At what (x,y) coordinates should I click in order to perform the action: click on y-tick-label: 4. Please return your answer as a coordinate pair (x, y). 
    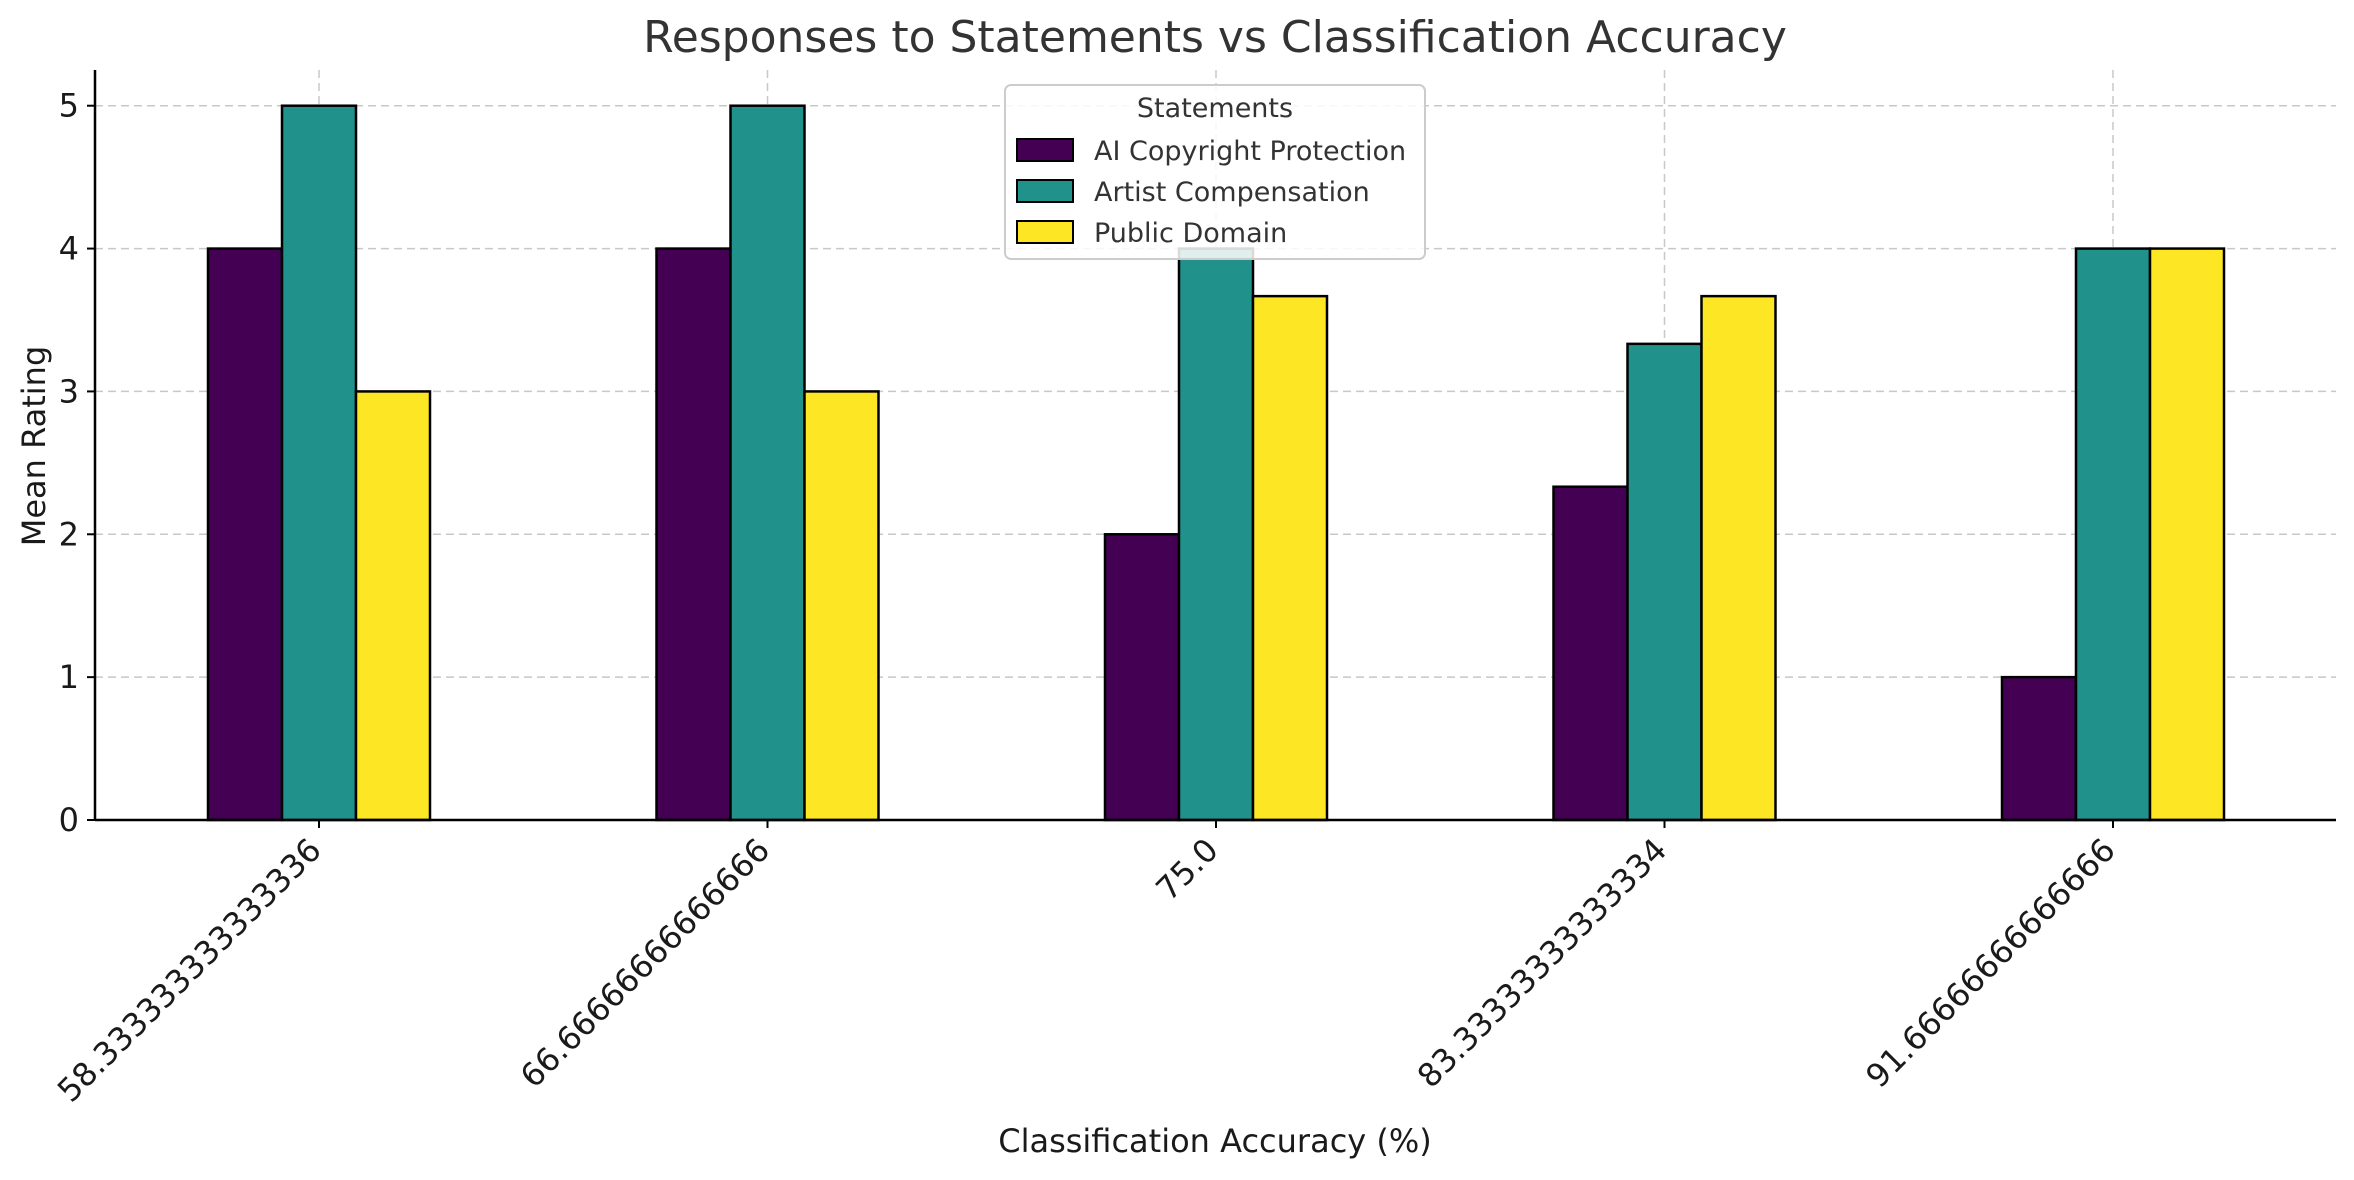
    Looking at the image, I should click on (69, 249).